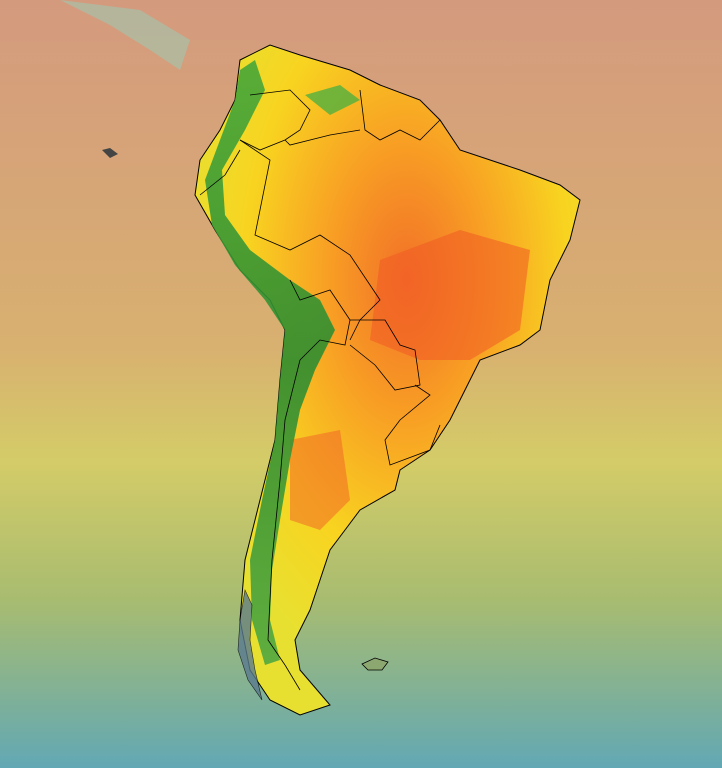  I want to click on andes-mountains, so click(270, 362).